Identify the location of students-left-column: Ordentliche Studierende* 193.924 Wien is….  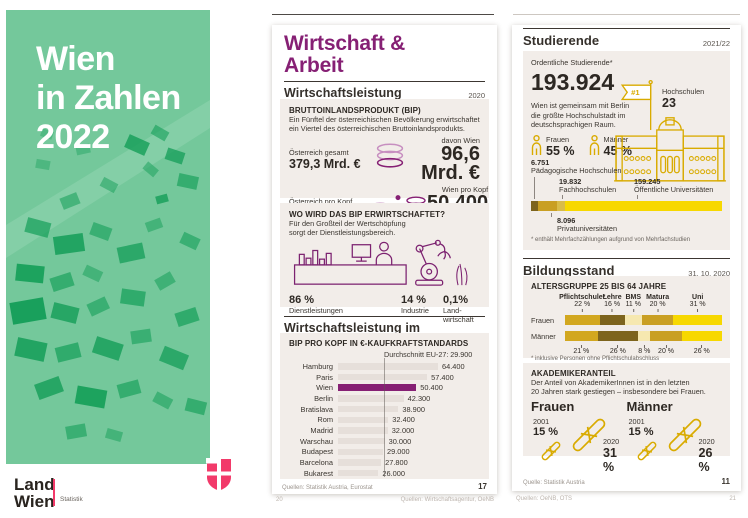
(585, 109).